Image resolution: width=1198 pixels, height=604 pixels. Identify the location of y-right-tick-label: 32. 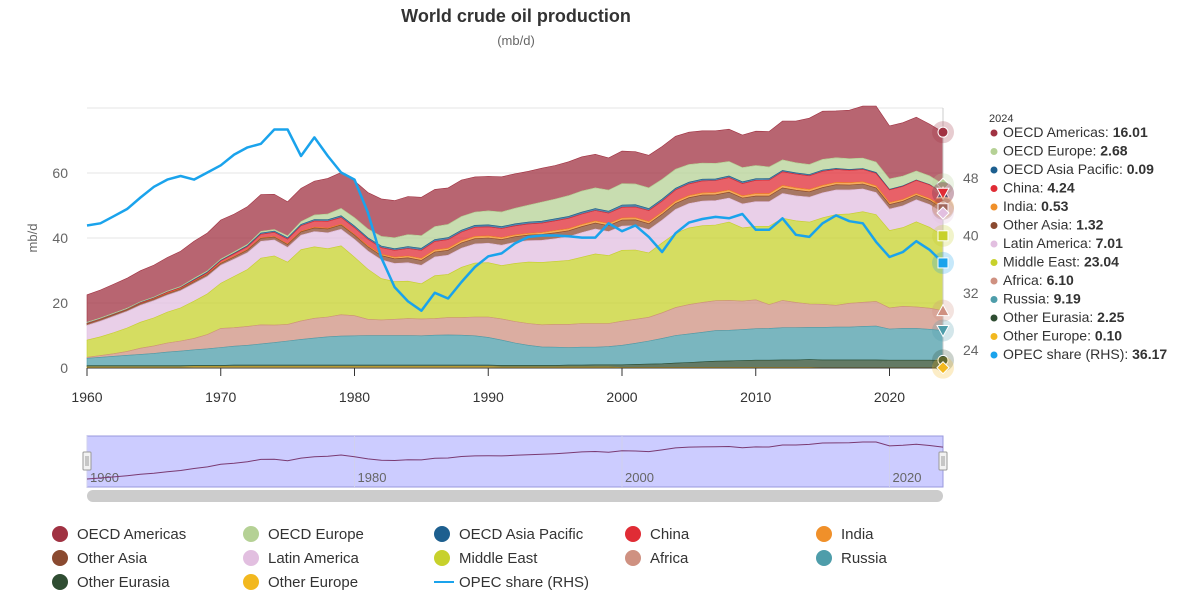
(971, 293).